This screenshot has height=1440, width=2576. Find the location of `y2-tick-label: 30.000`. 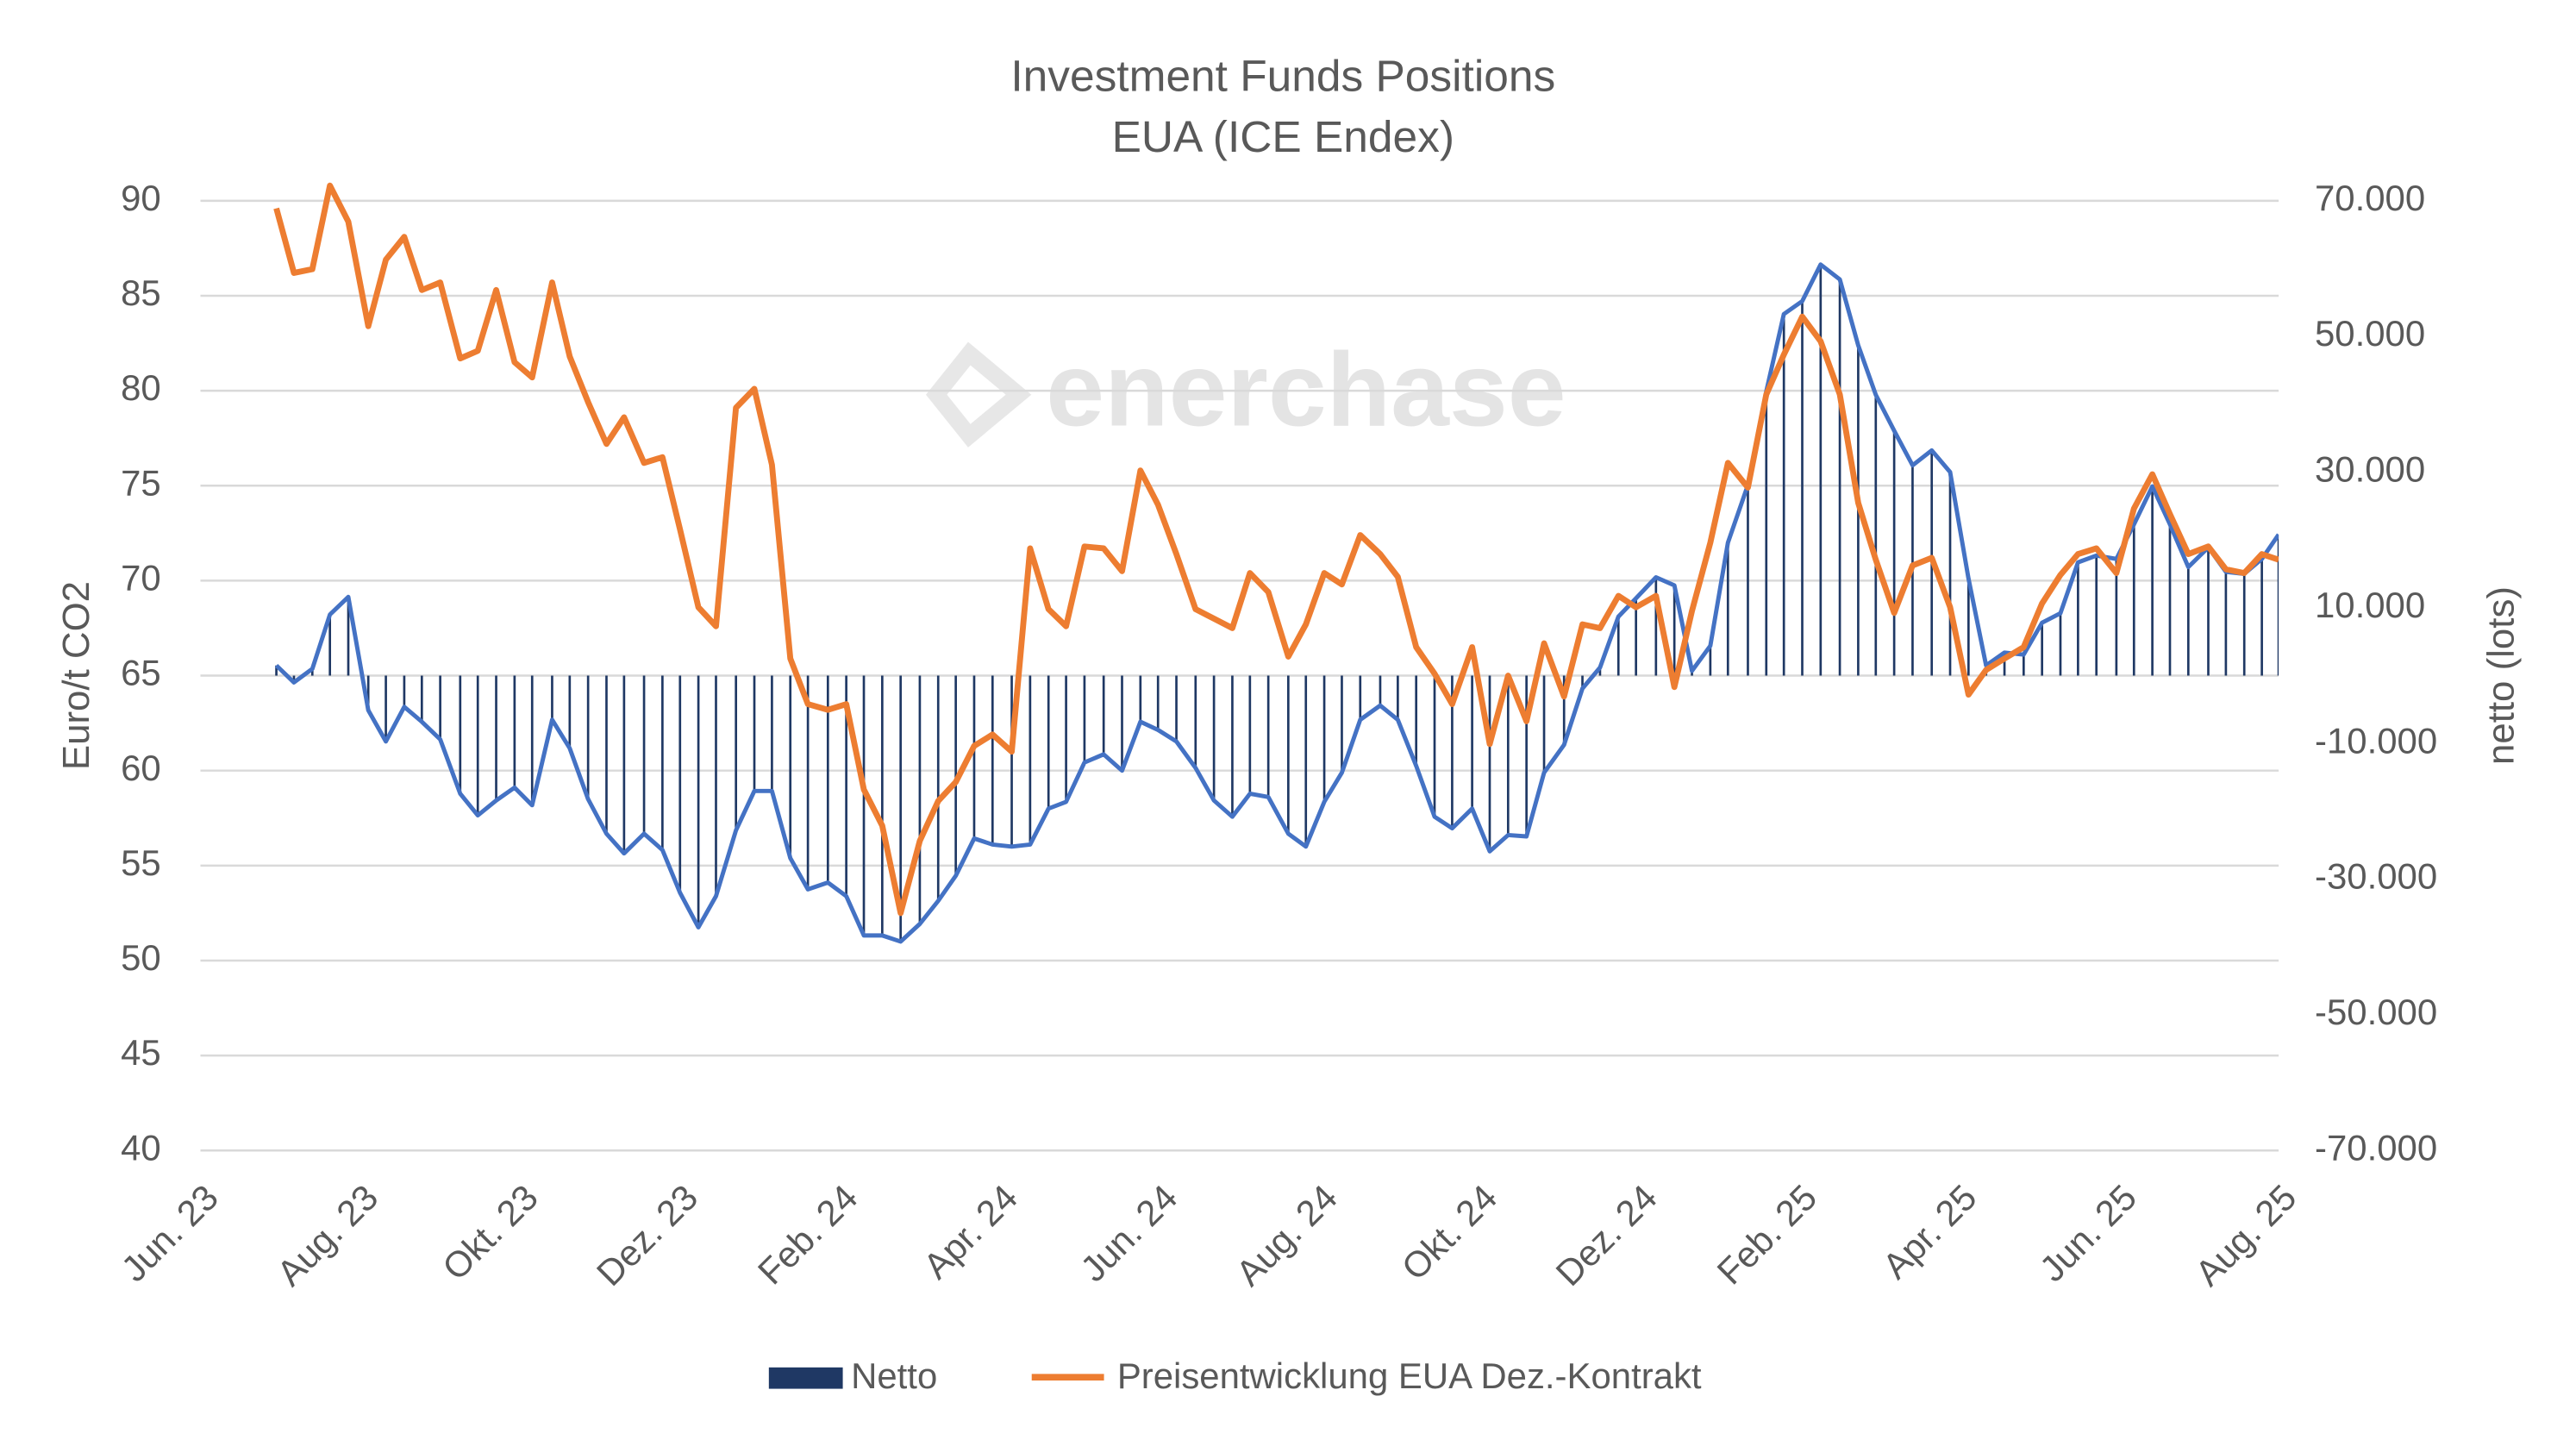

y2-tick-label: 30.000 is located at coordinates (2370, 470).